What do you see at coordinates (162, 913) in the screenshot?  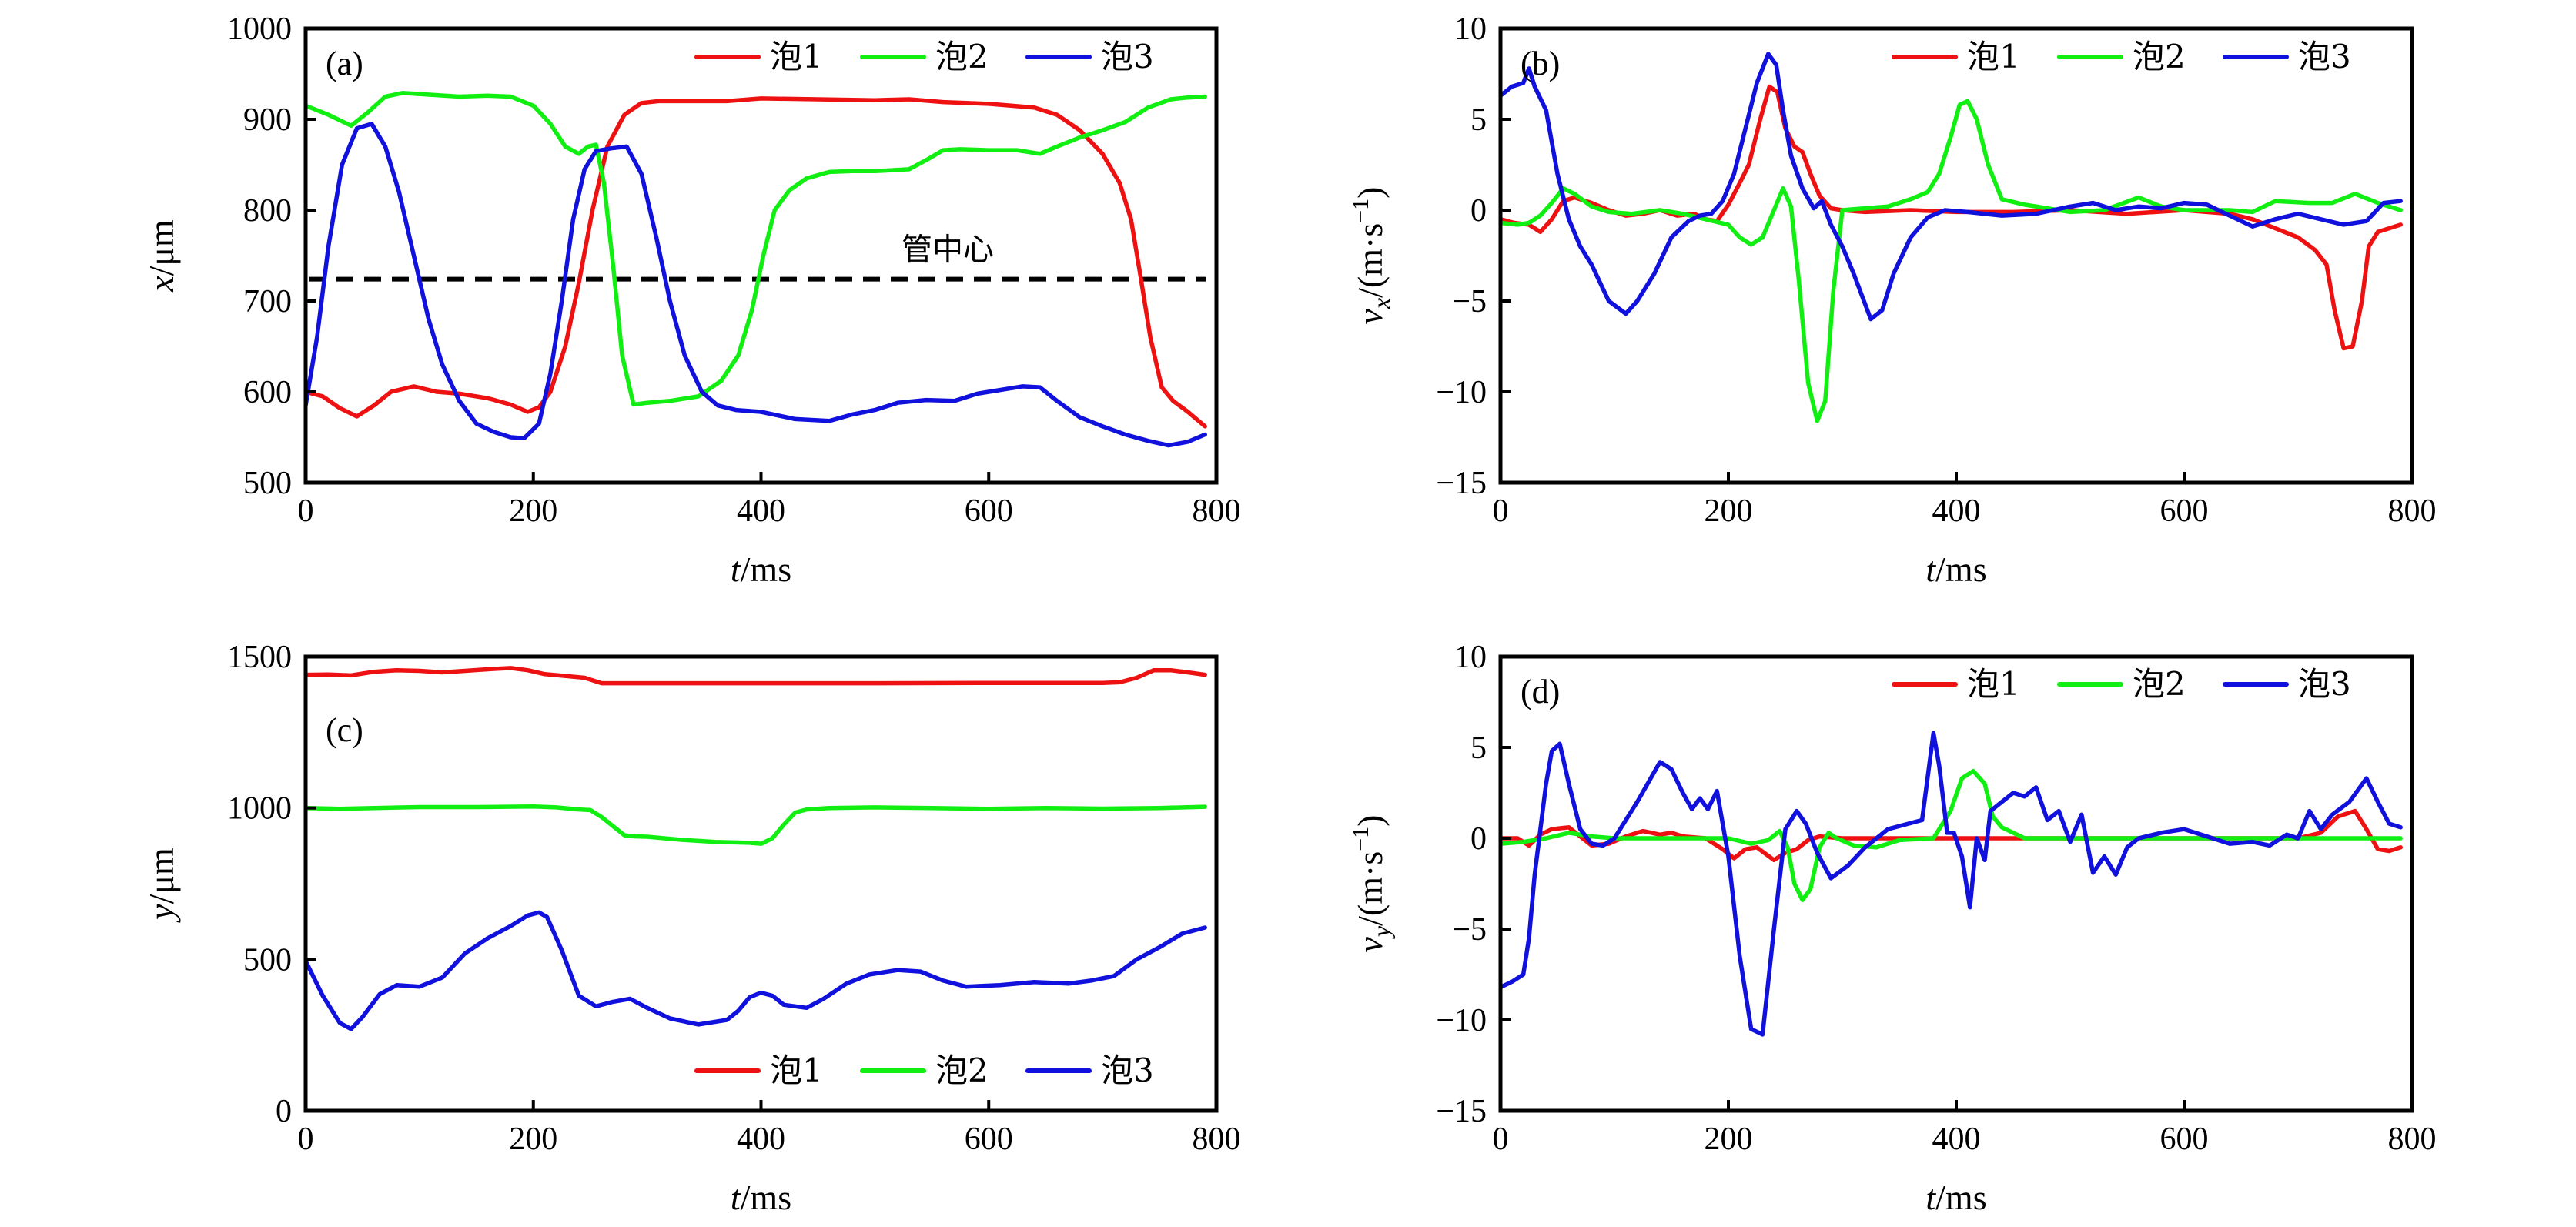 I see `y-axis-var: y` at bounding box center [162, 913].